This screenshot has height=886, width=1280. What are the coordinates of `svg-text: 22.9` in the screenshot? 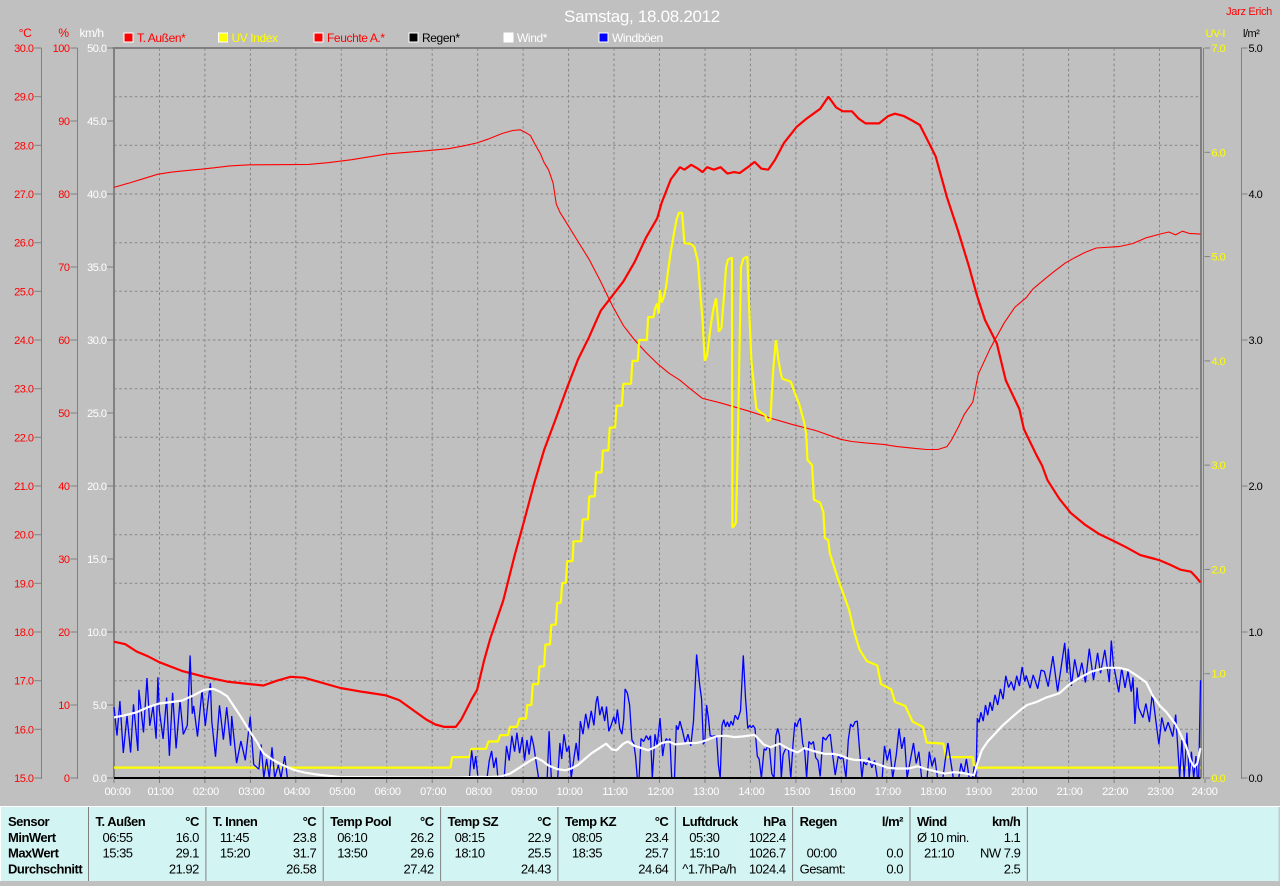 It's located at (540, 837).